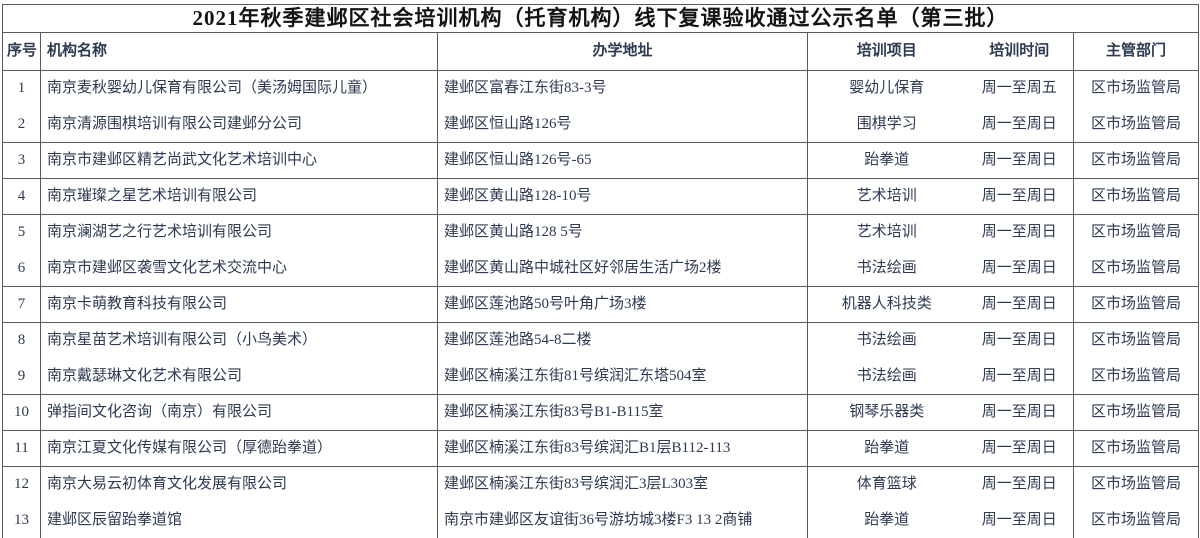  Describe the element at coordinates (1135, 51) in the screenshot. I see `column-header-department: 主管部门` at that location.